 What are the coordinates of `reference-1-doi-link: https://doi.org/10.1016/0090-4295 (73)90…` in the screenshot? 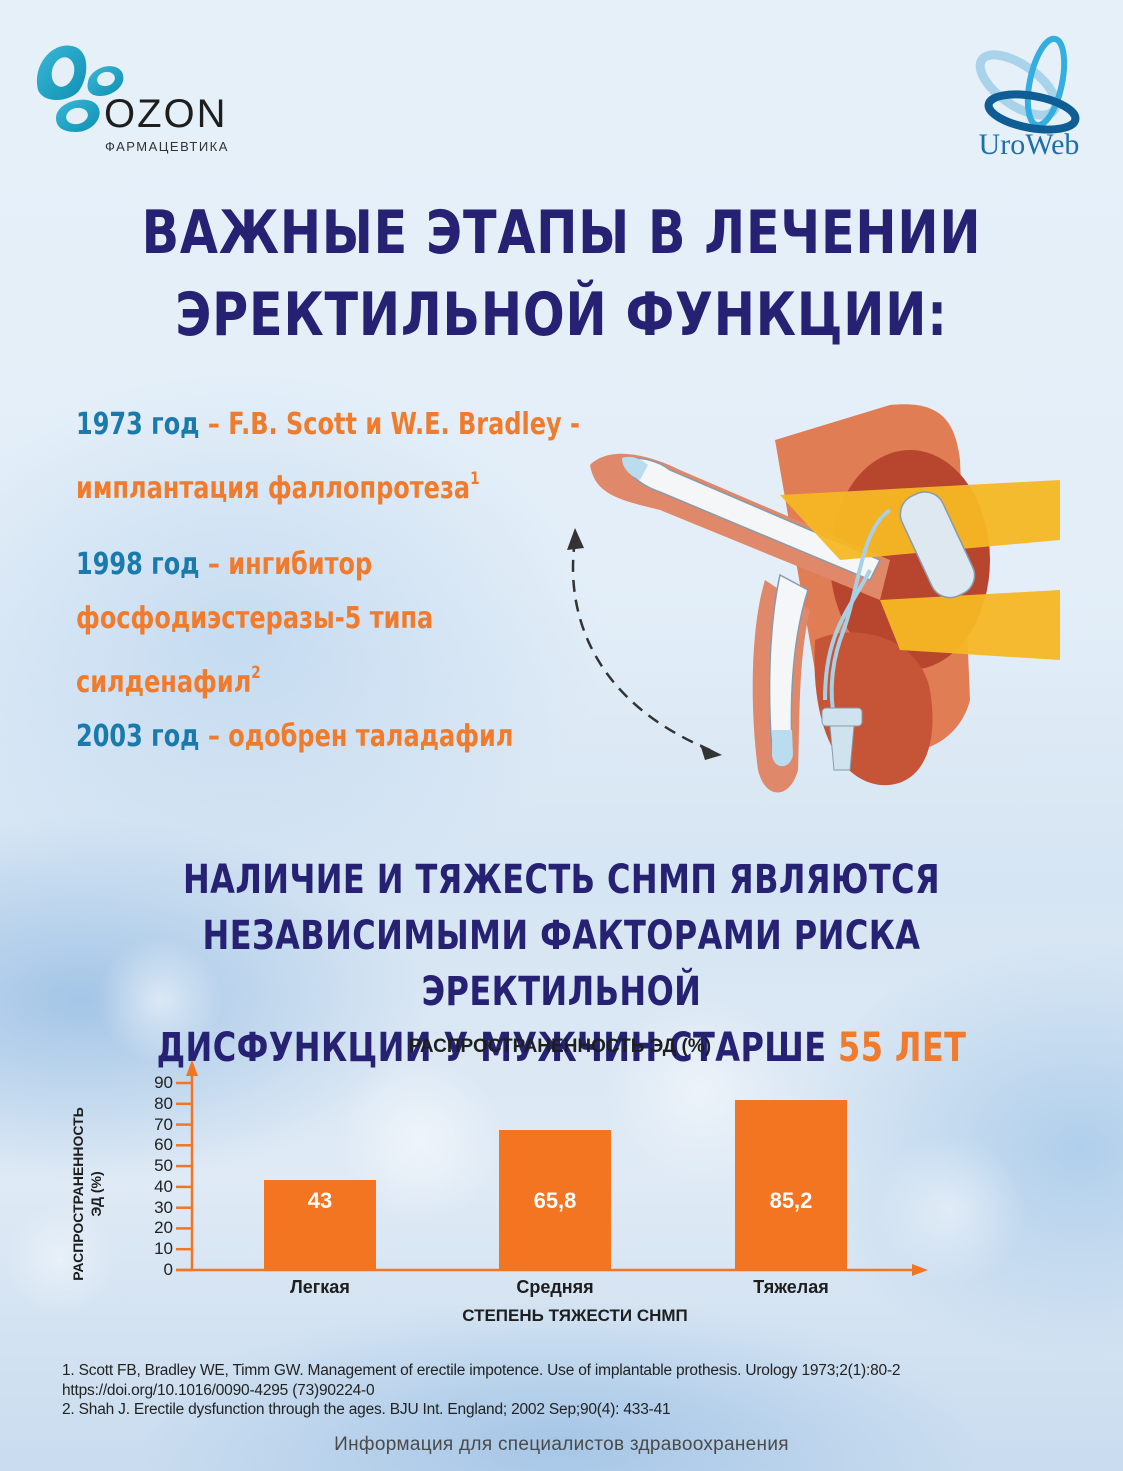 It's located at (218, 1390).